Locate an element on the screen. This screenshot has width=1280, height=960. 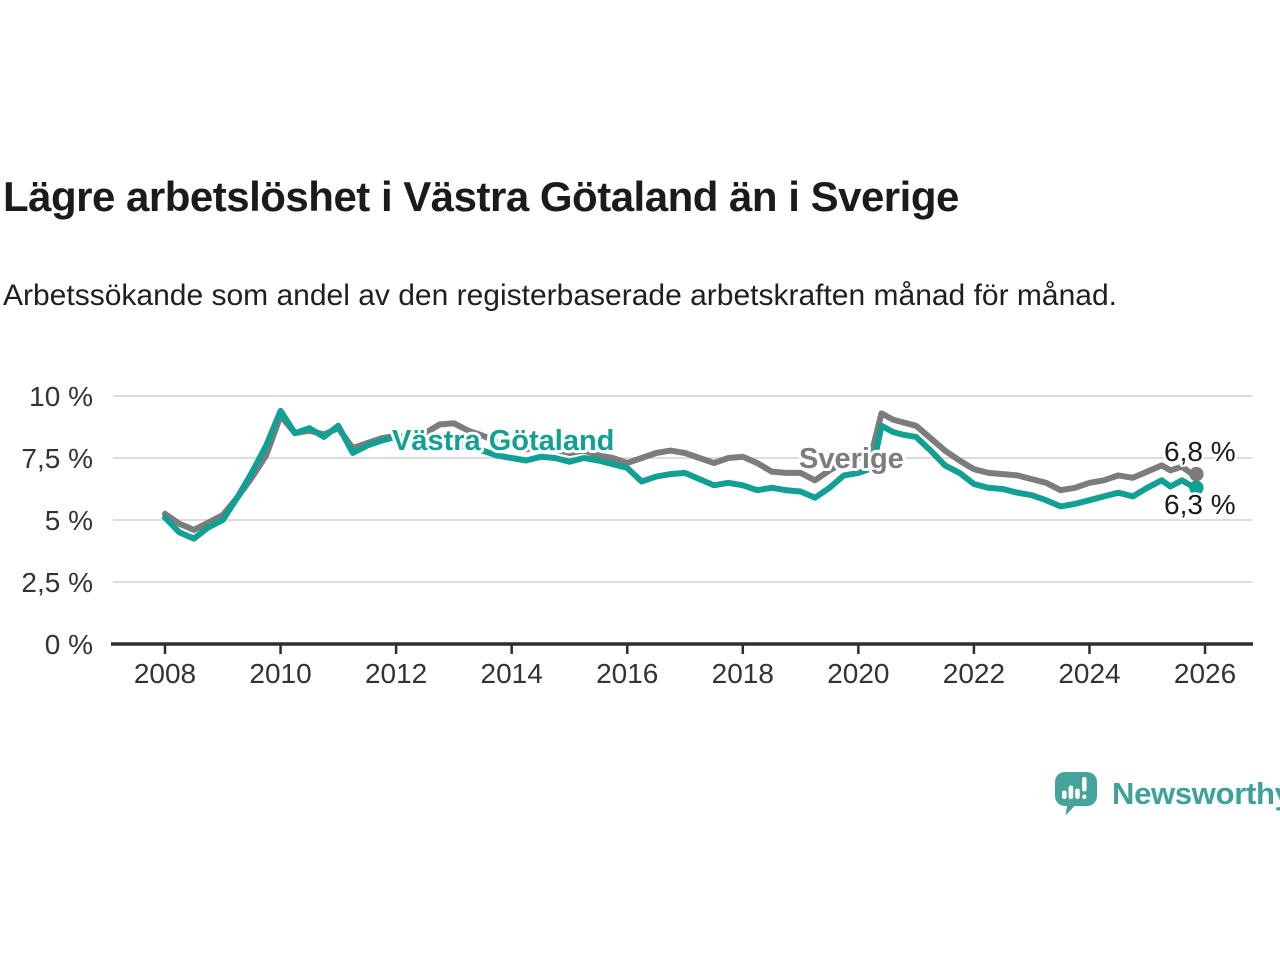
y-tick-label-7.5: 7,5 % is located at coordinates (57, 458).